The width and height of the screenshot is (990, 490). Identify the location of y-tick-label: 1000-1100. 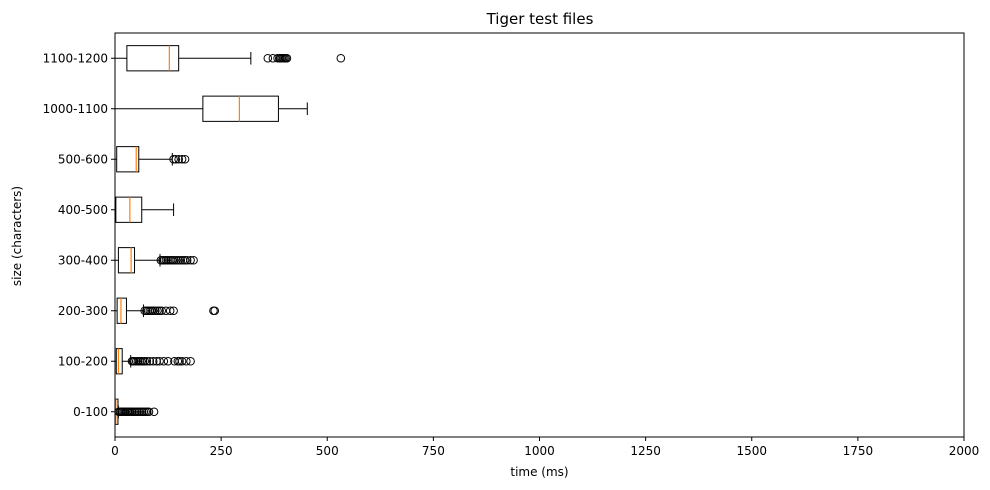
(75, 109).